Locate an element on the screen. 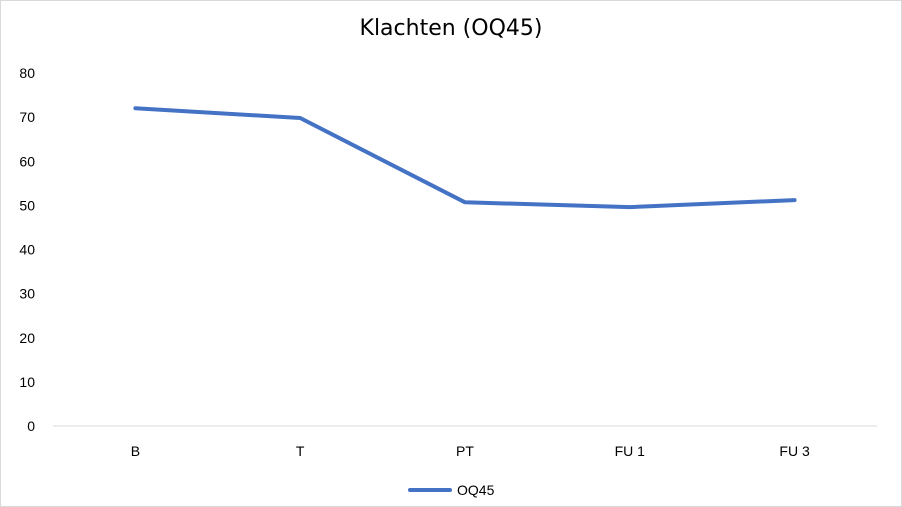 This screenshot has height=507, width=902. y-tick-label: 80 is located at coordinates (27, 73).